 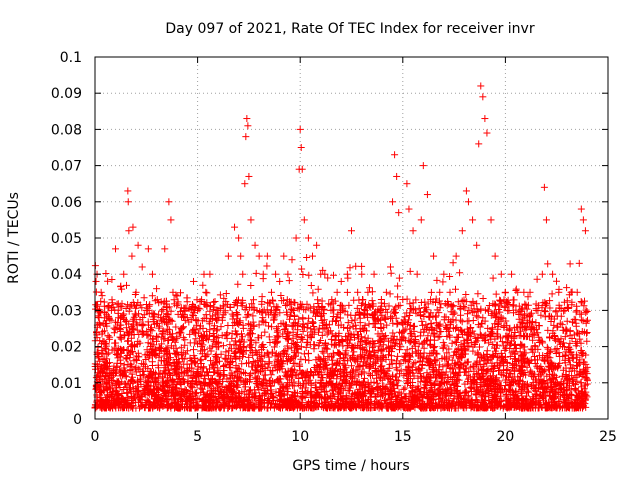 I want to click on y-tick-label: 0.08, so click(x=66, y=130).